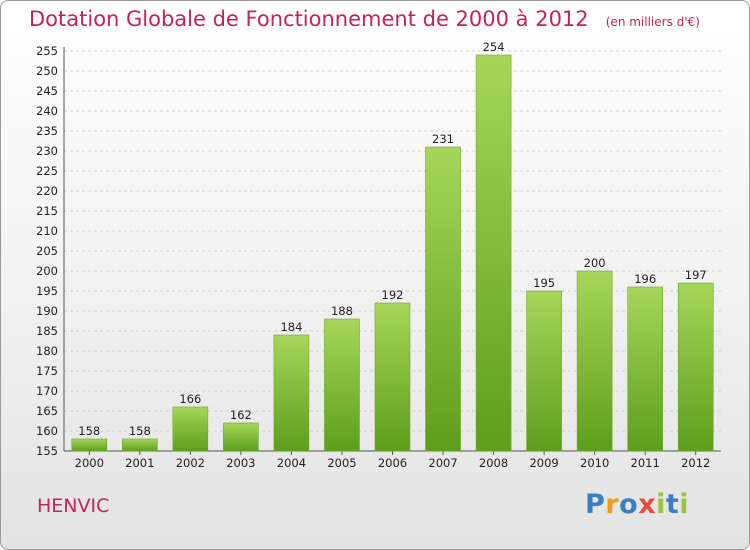  I want to click on y-tick-label: 200, so click(47, 271).